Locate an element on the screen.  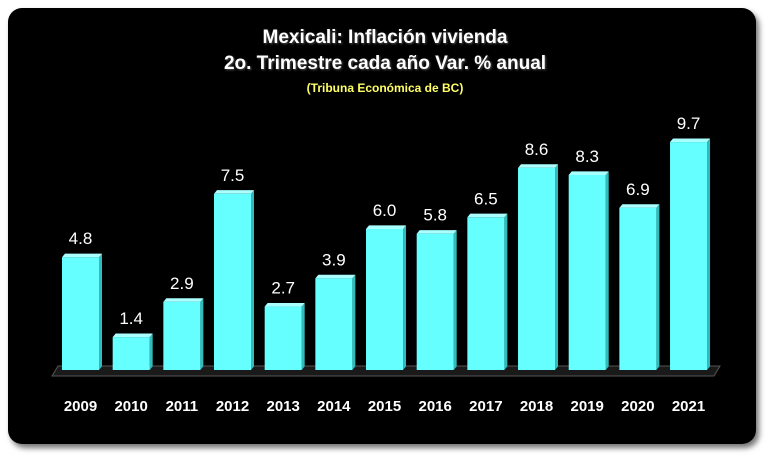
data-label-2009: 4.8 is located at coordinates (81, 238).